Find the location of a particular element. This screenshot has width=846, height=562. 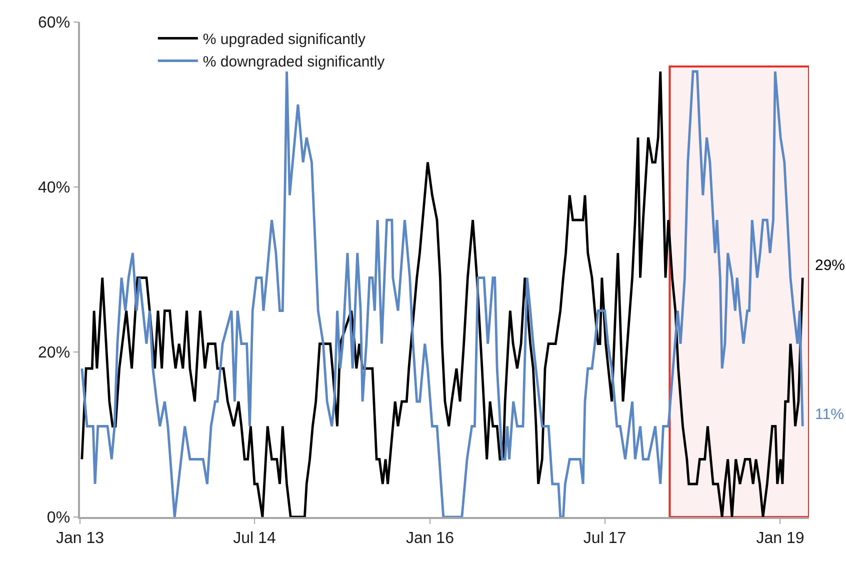

x-tick-label: Jan 16 is located at coordinates (430, 538).